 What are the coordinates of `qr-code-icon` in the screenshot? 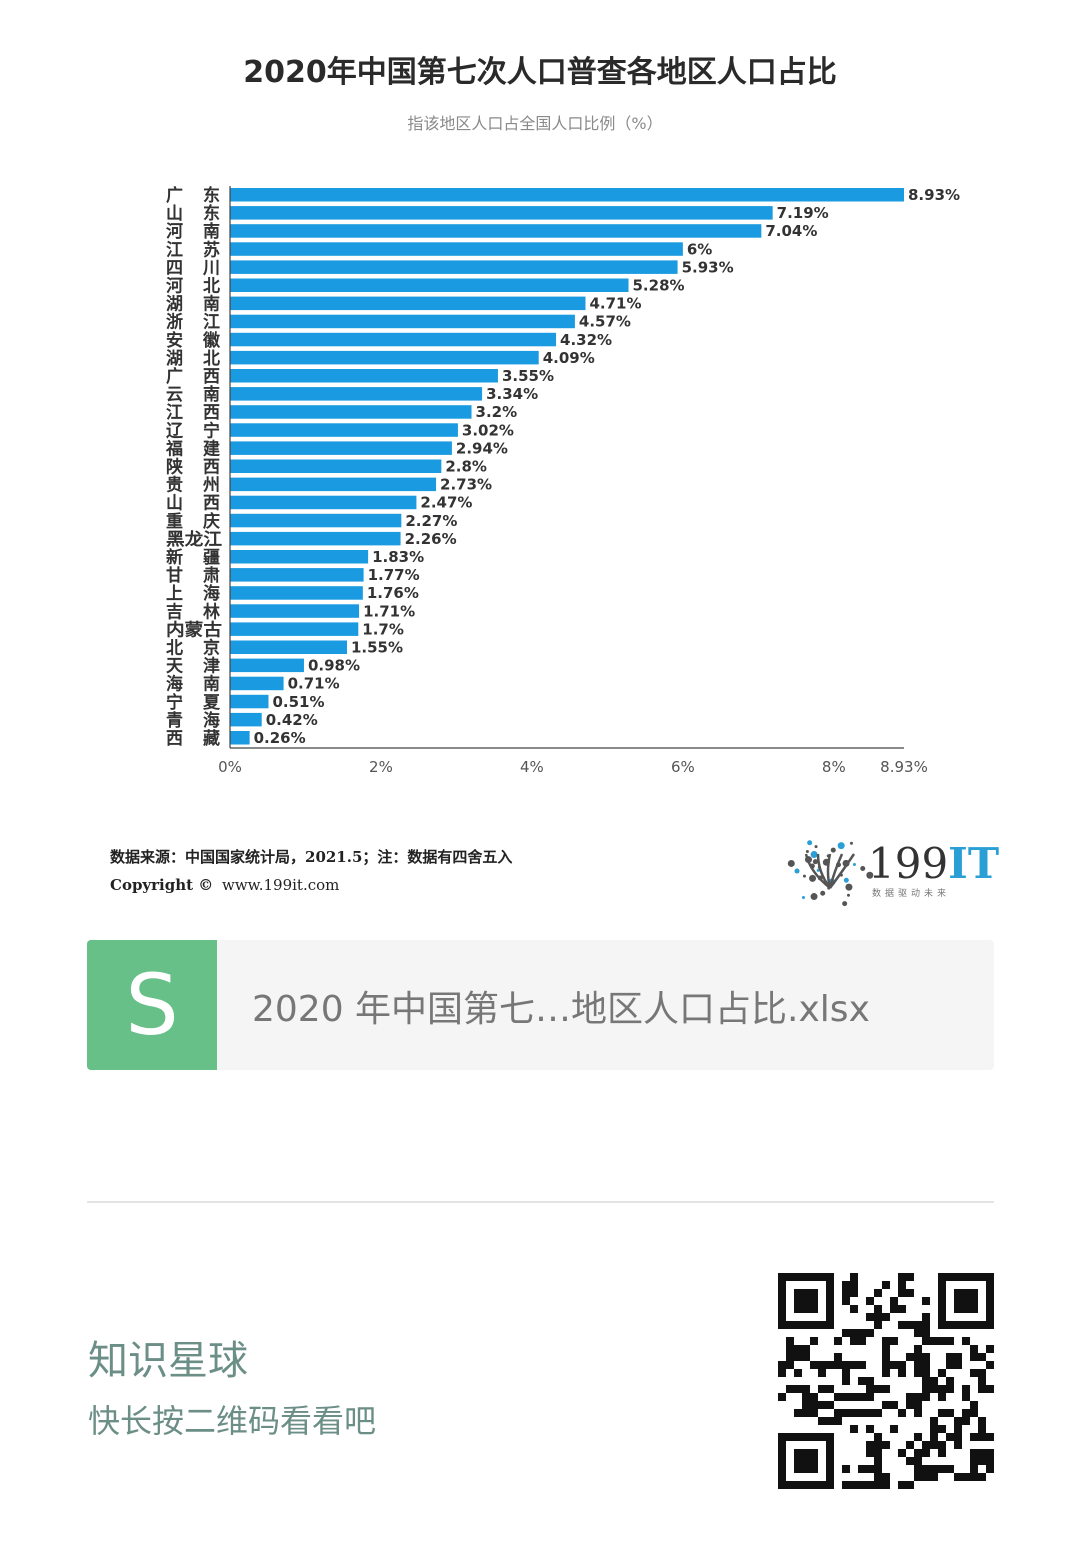 It's located at (886, 1381).